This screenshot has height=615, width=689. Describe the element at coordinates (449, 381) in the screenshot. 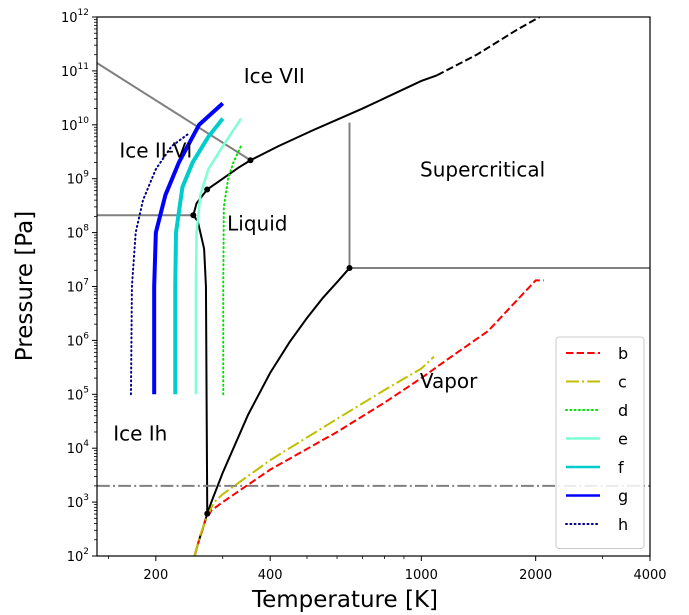

I see `region-label: Vapor` at that location.